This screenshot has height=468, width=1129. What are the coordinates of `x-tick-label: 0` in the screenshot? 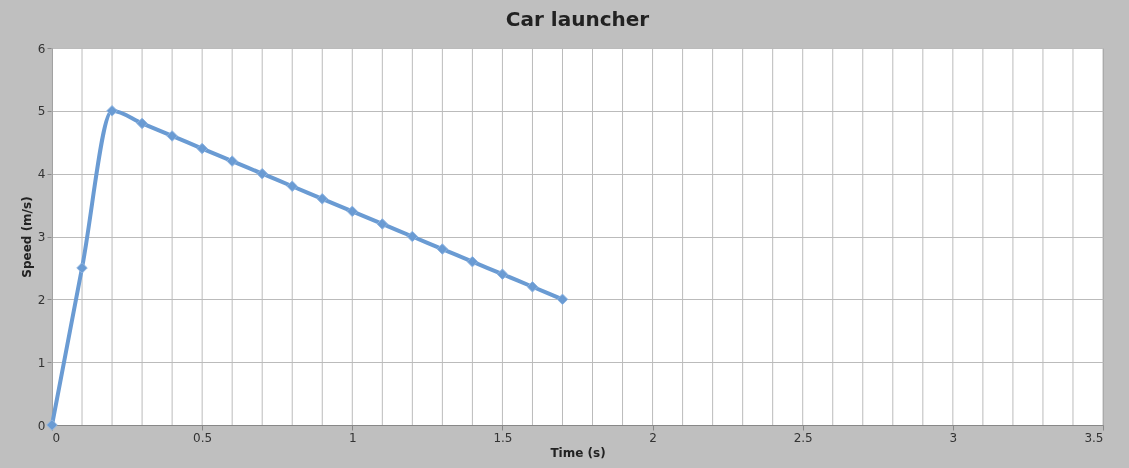 It's located at (56, 437).